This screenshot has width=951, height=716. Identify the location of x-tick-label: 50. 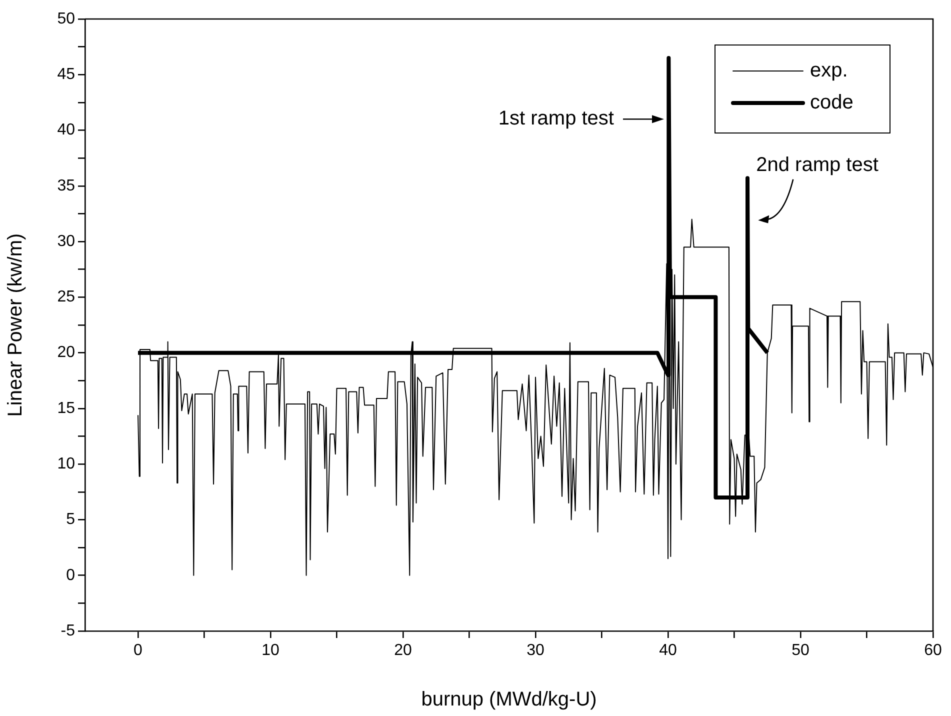
(801, 651).